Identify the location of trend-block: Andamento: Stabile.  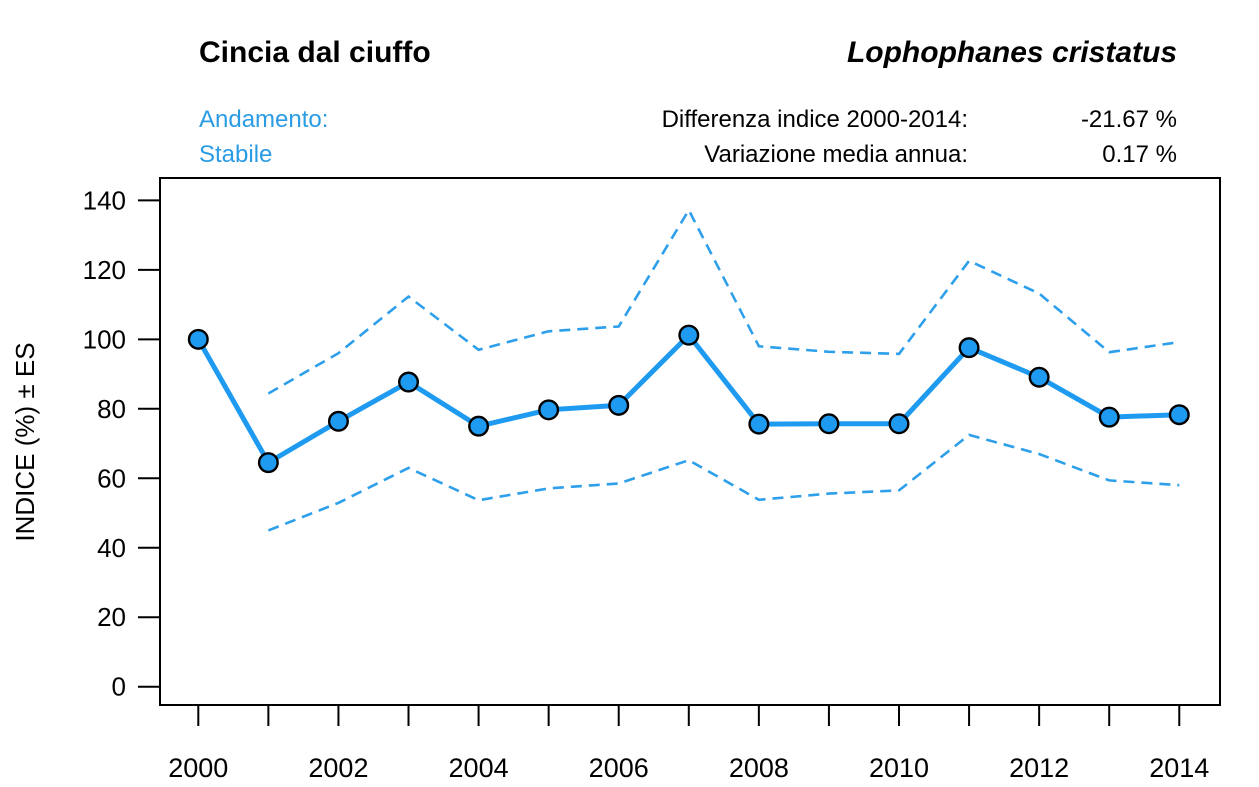
(263, 137).